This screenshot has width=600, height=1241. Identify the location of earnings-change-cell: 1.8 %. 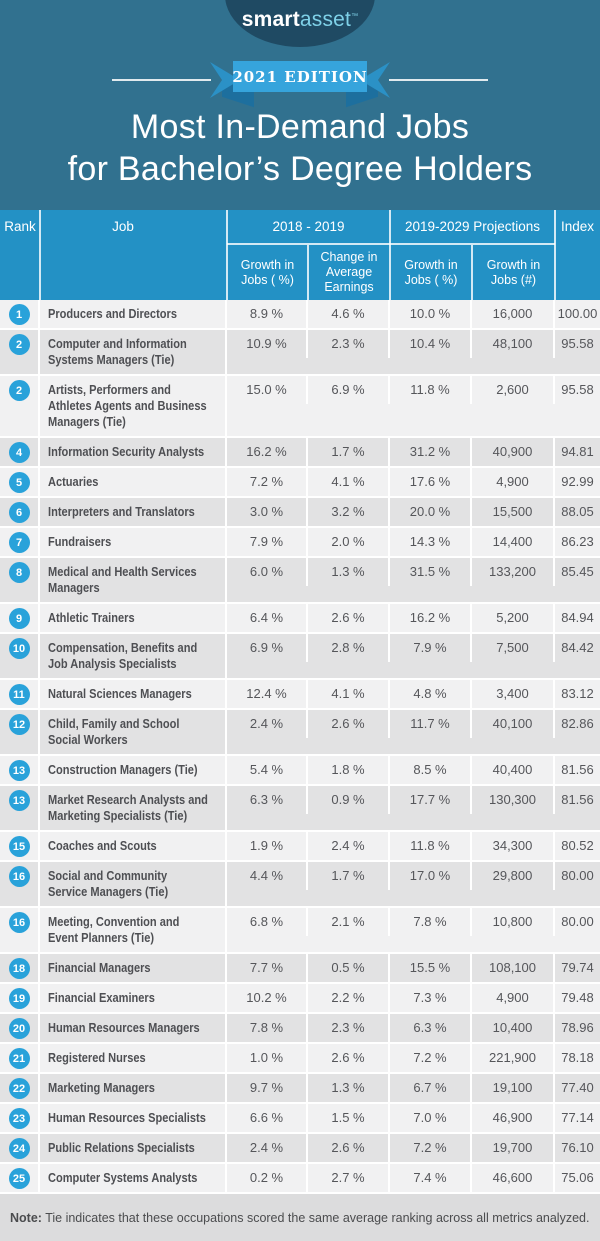
(349, 770).